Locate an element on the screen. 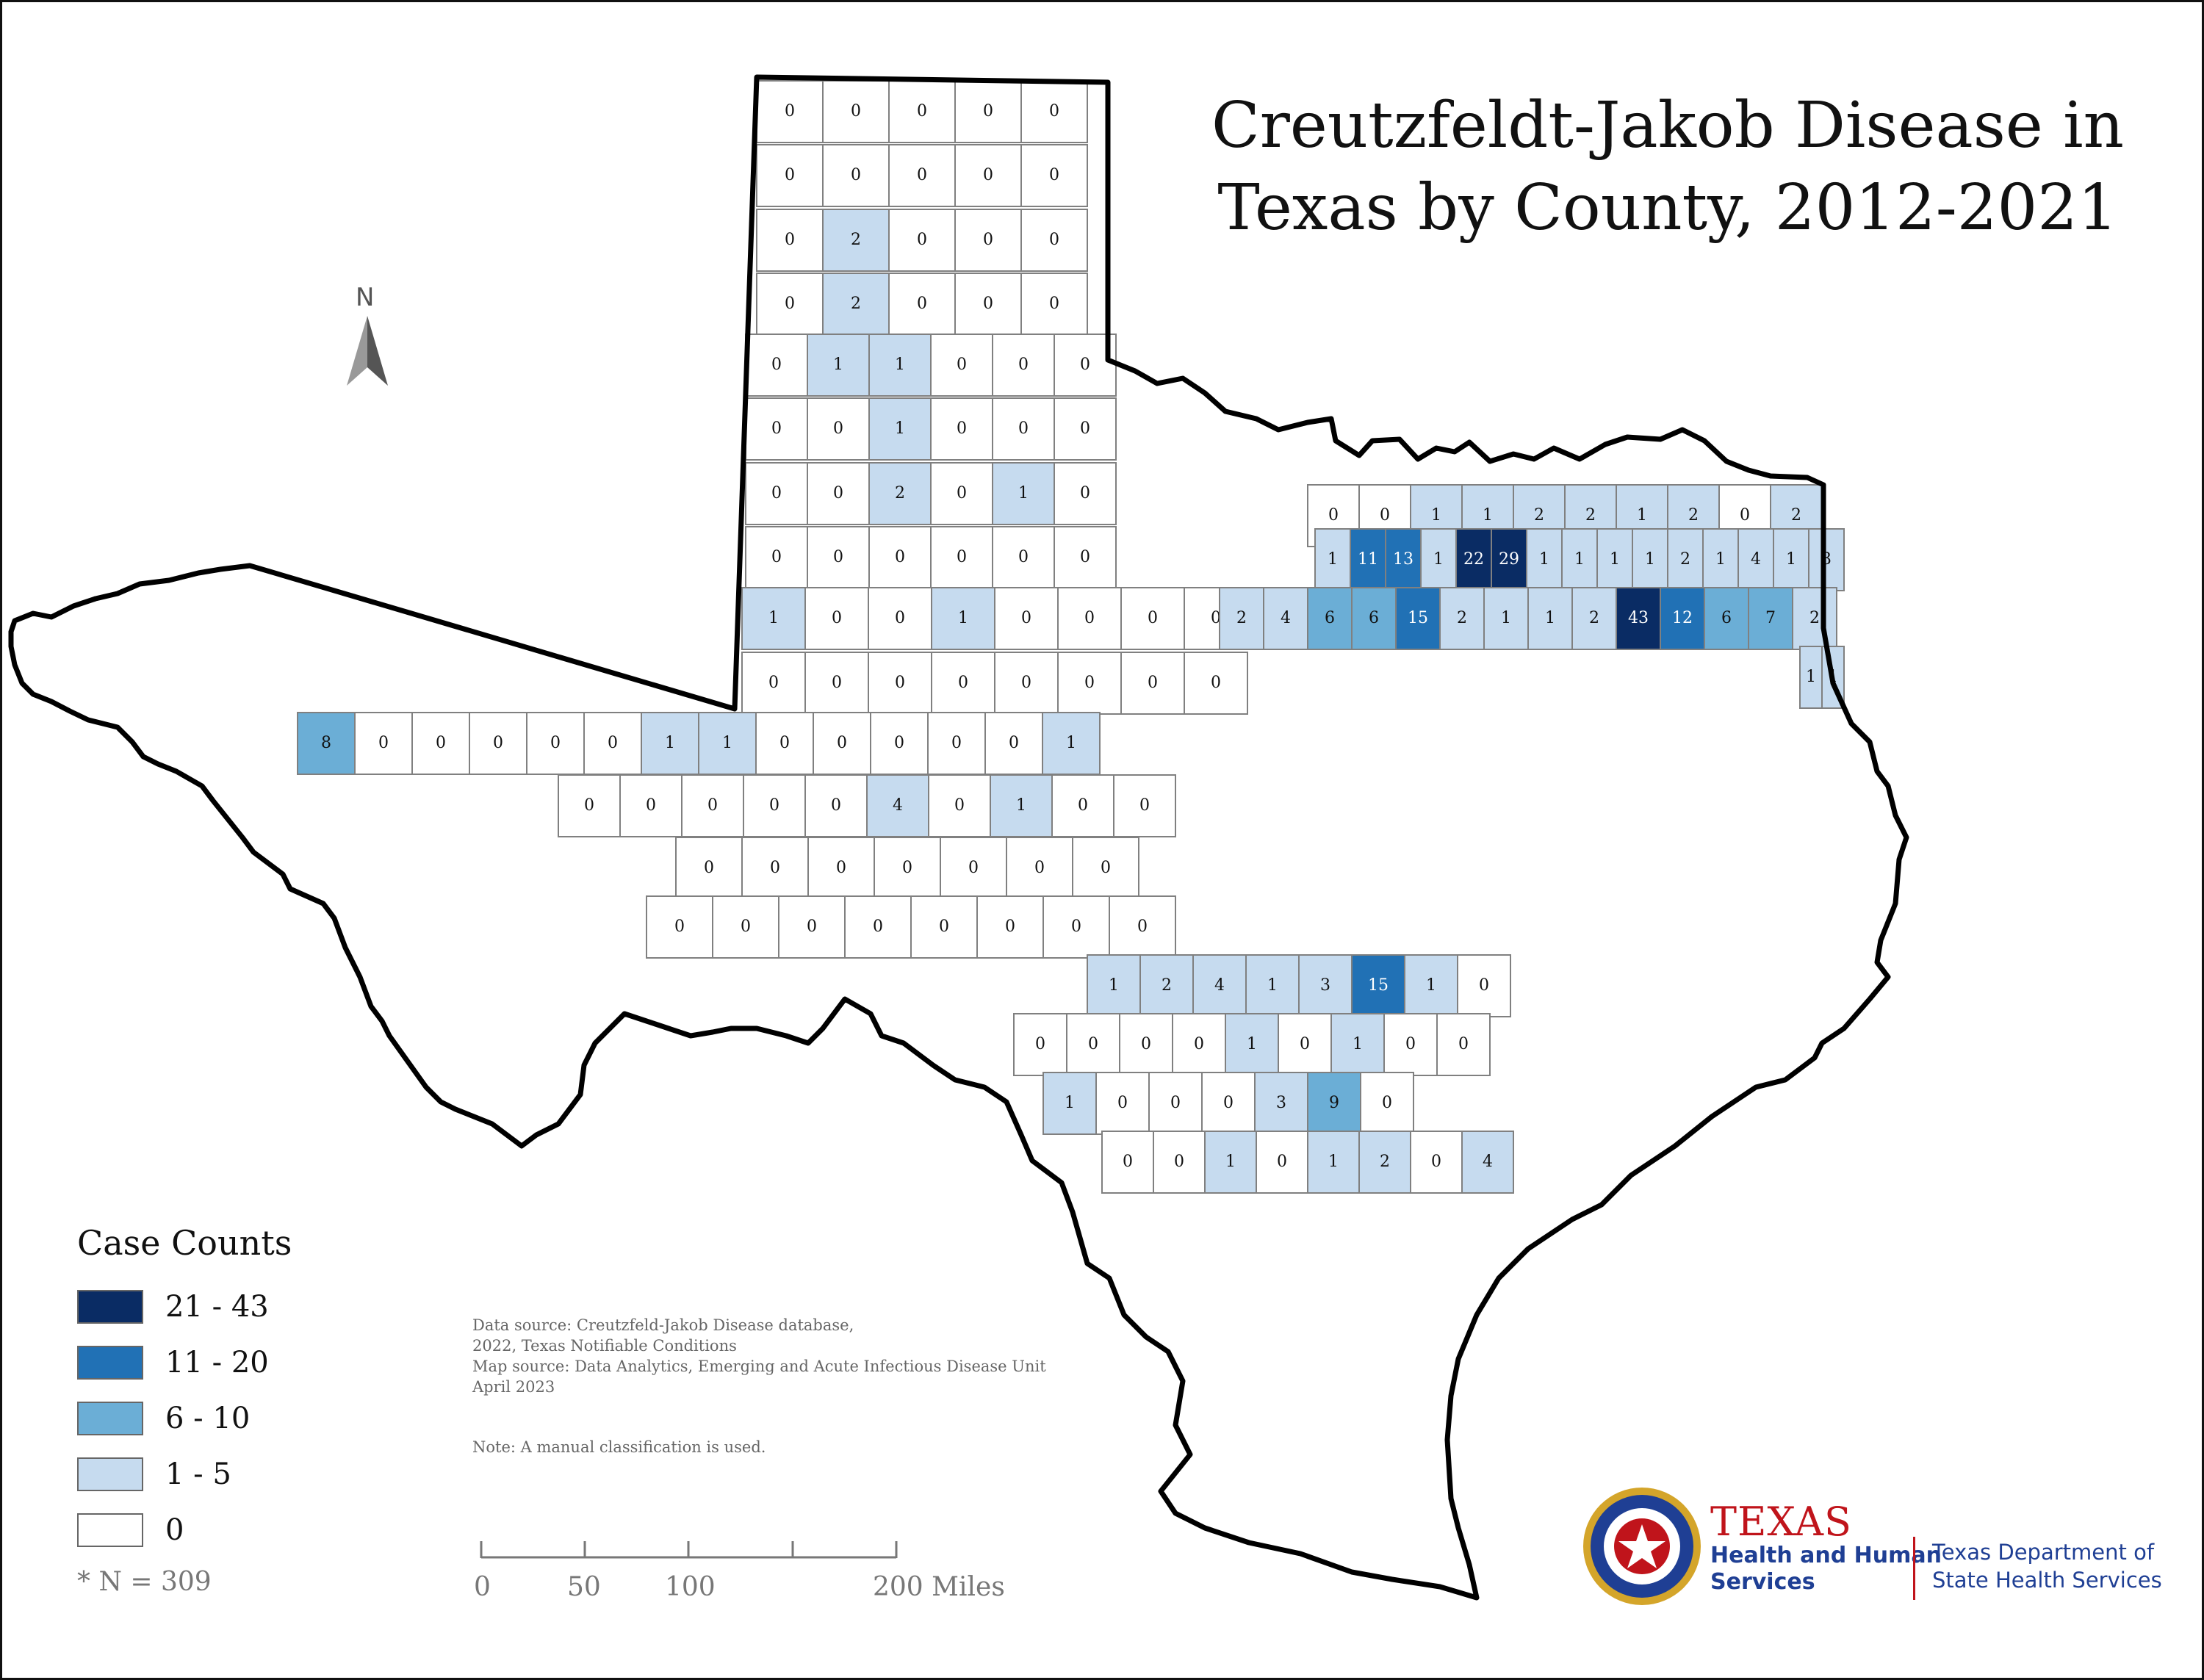 The width and height of the screenshot is (2204, 1680). county-count-label: 43 is located at coordinates (1638, 618).